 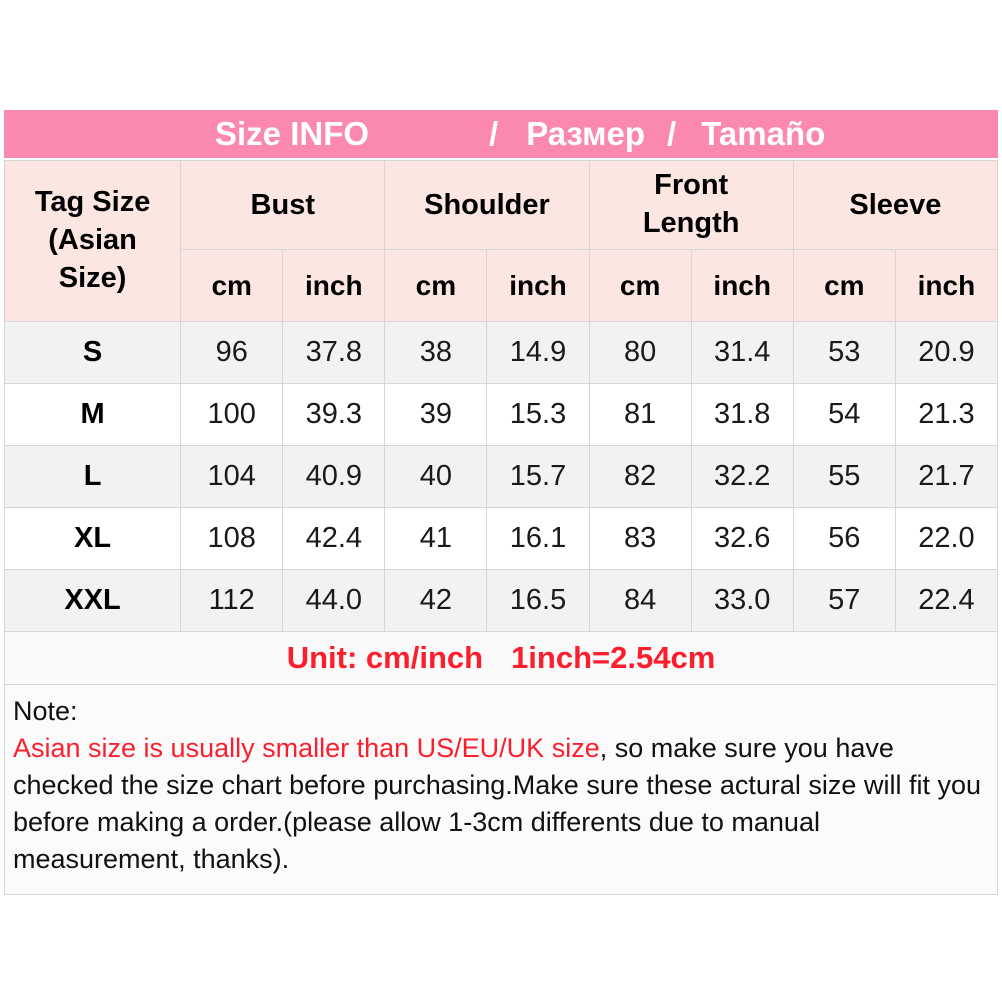 What do you see at coordinates (742, 600) in the screenshot?
I see `cell-xxl-length-inch: 33.0` at bounding box center [742, 600].